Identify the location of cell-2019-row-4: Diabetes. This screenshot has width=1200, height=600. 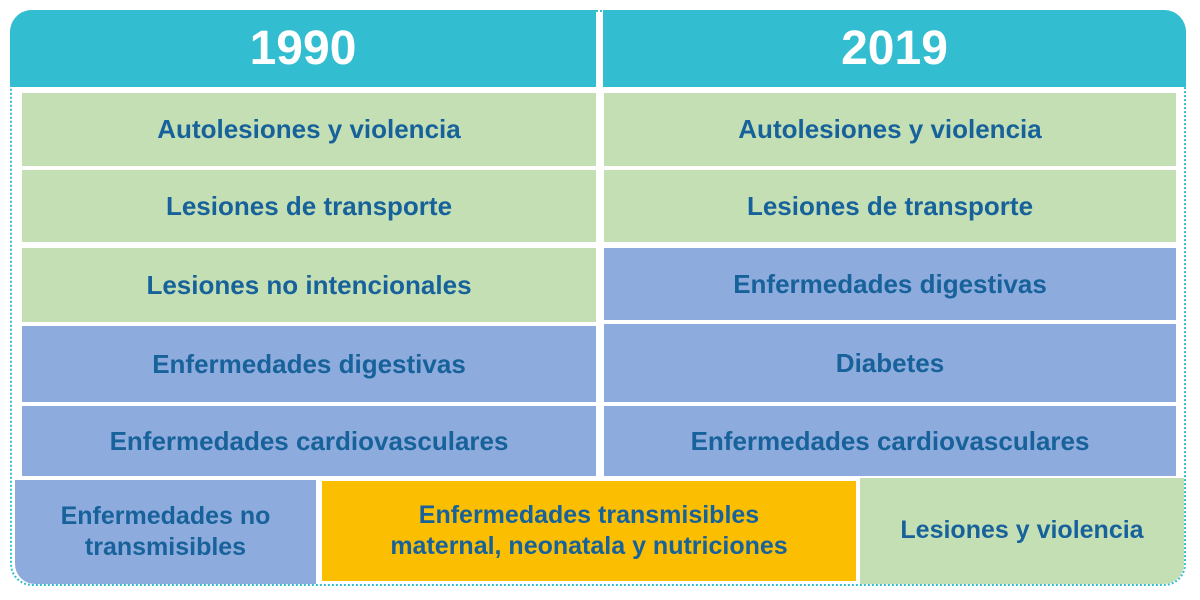
(890, 363).